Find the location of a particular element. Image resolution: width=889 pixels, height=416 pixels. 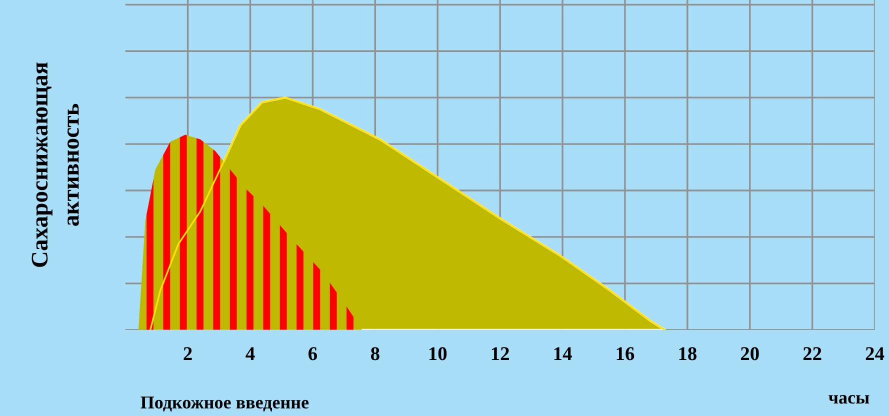

x-tick-label: 10 is located at coordinates (438, 353).